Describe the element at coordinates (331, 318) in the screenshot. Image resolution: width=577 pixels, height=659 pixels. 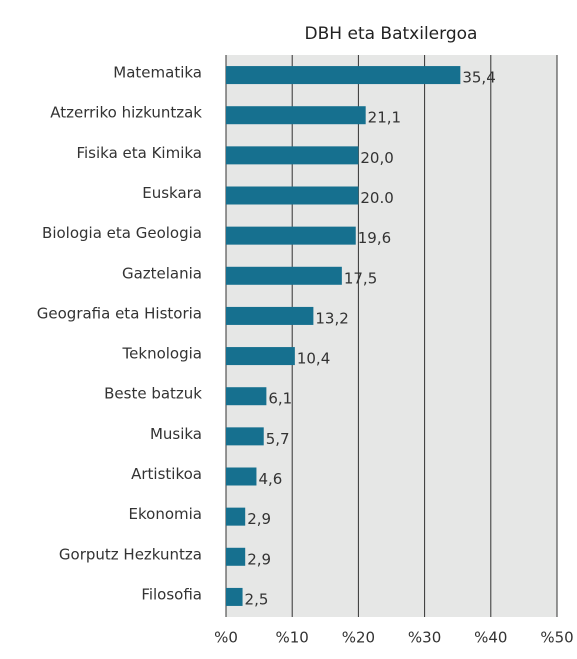
I see `value-label: 13,2` at that location.